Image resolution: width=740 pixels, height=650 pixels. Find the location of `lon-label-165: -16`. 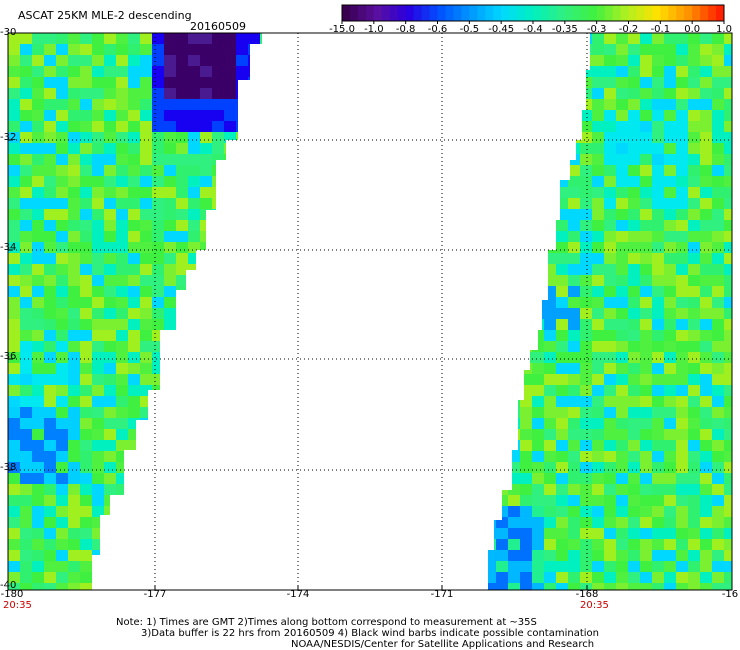

lon-label-165: -16 is located at coordinates (730, 594).